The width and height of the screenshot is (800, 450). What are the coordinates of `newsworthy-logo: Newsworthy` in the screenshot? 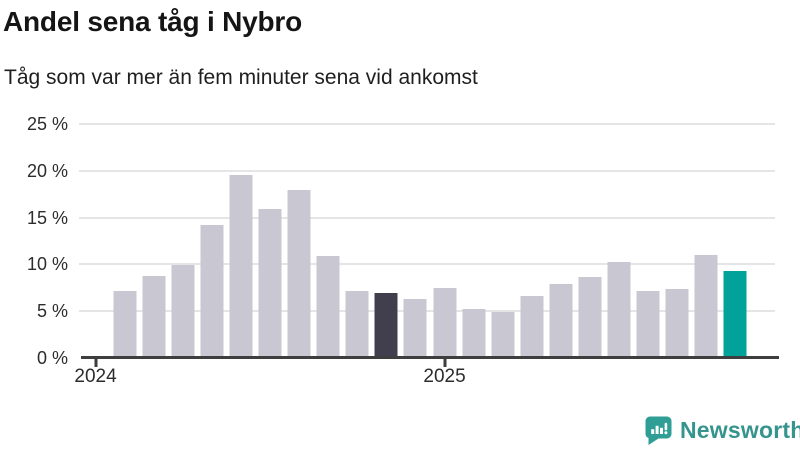 It's located at (722, 430).